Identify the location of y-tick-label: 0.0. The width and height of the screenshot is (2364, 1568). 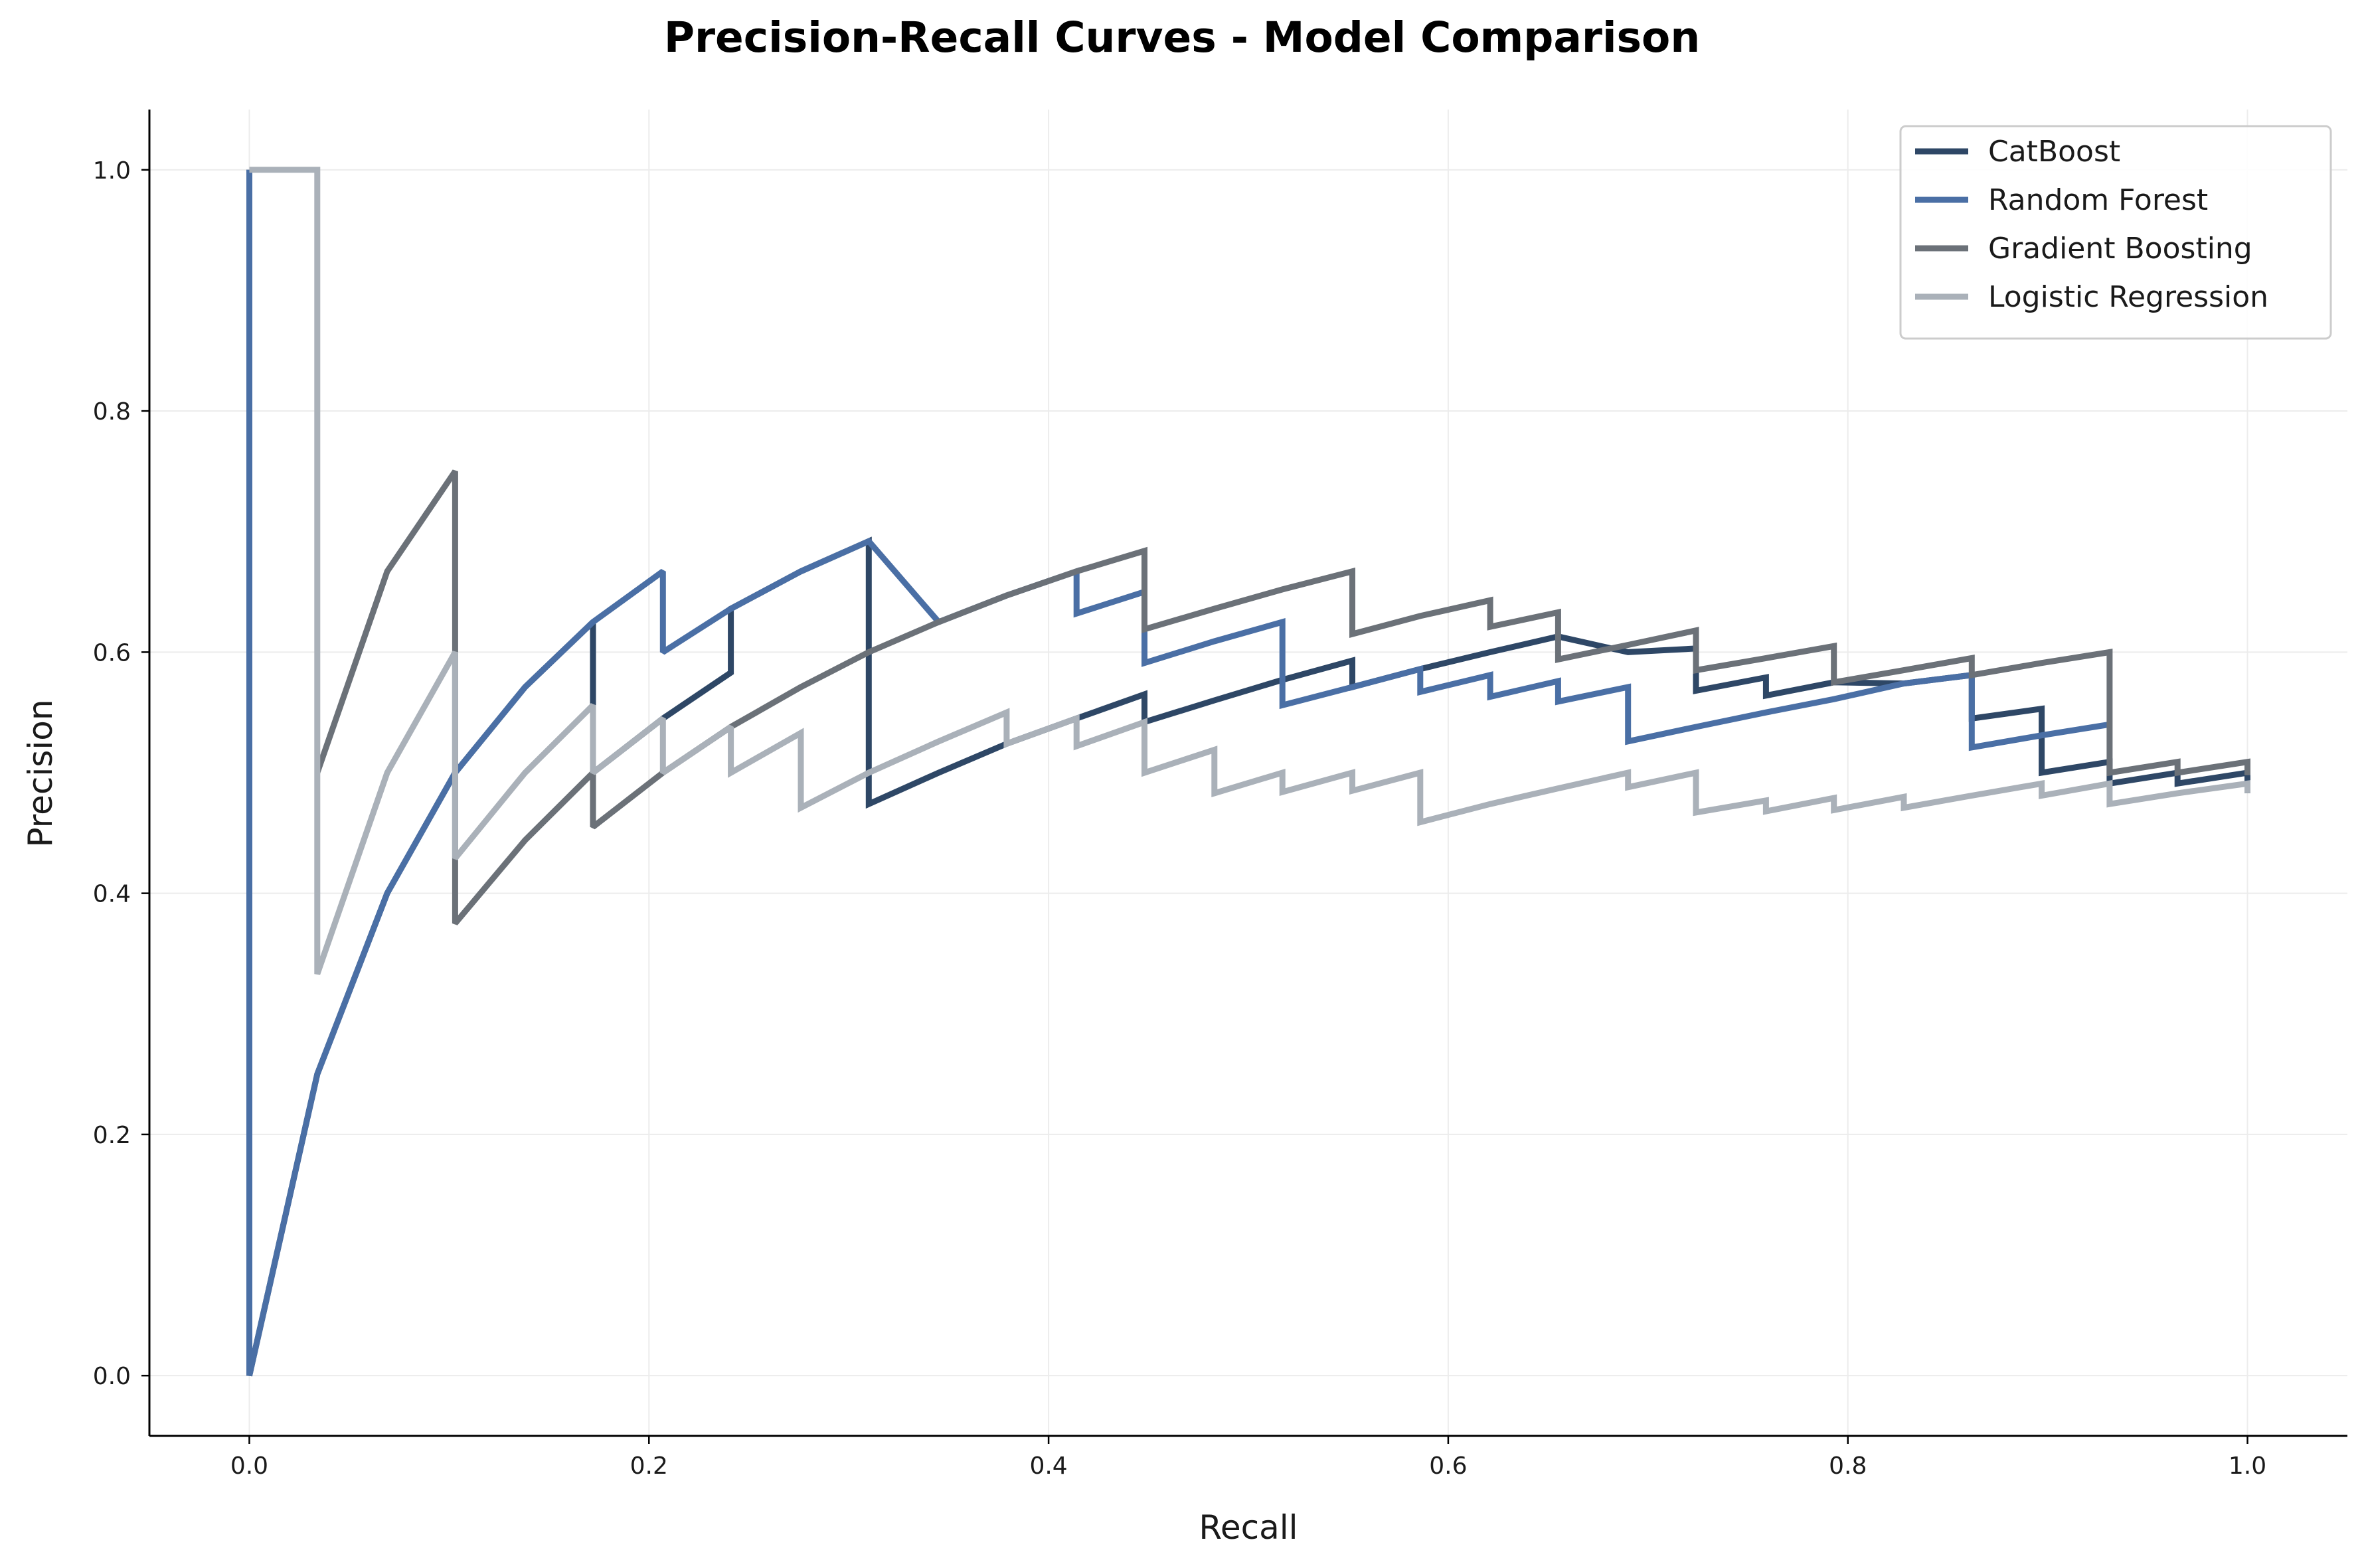
(112, 1376).